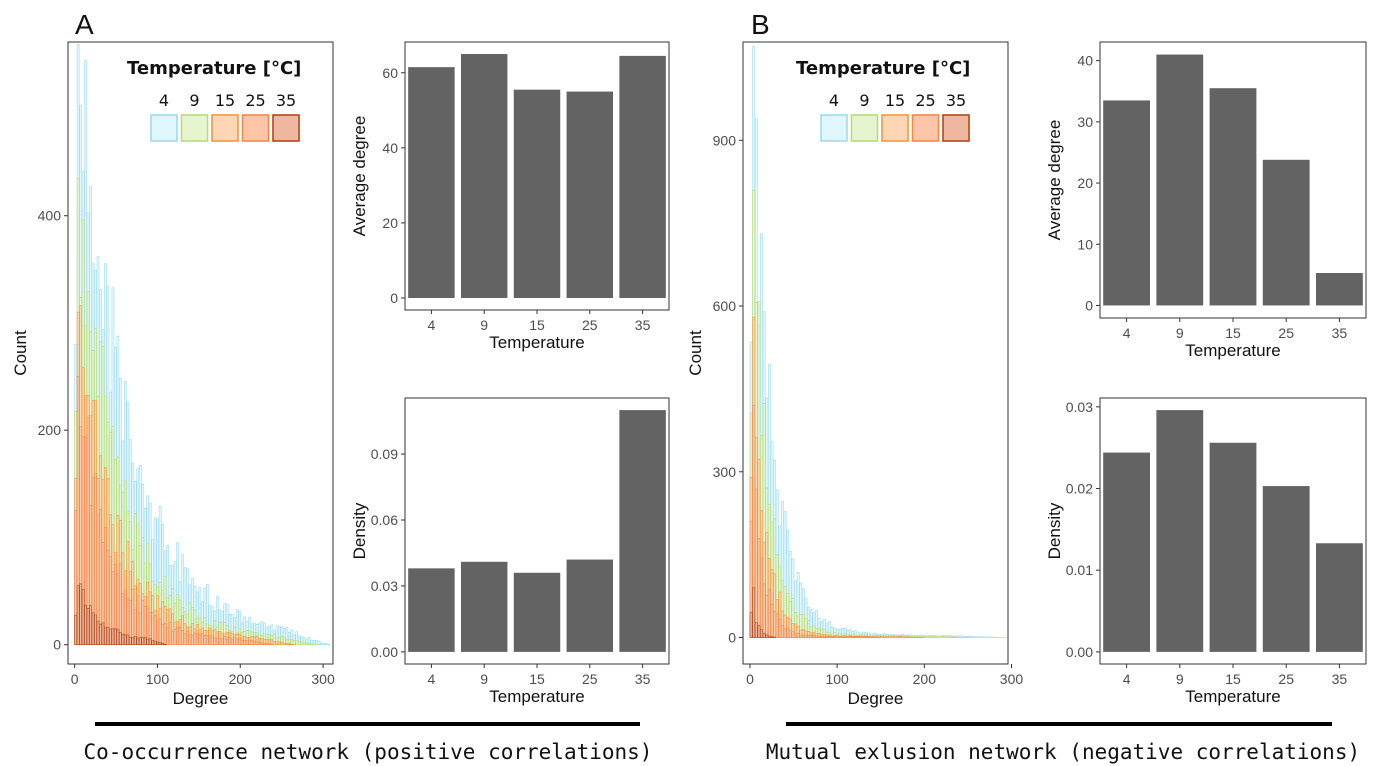 Image resolution: width=1381 pixels, height=766 pixels. Describe the element at coordinates (1180, 333) in the screenshot. I see `x-tick-label: 9` at that location.